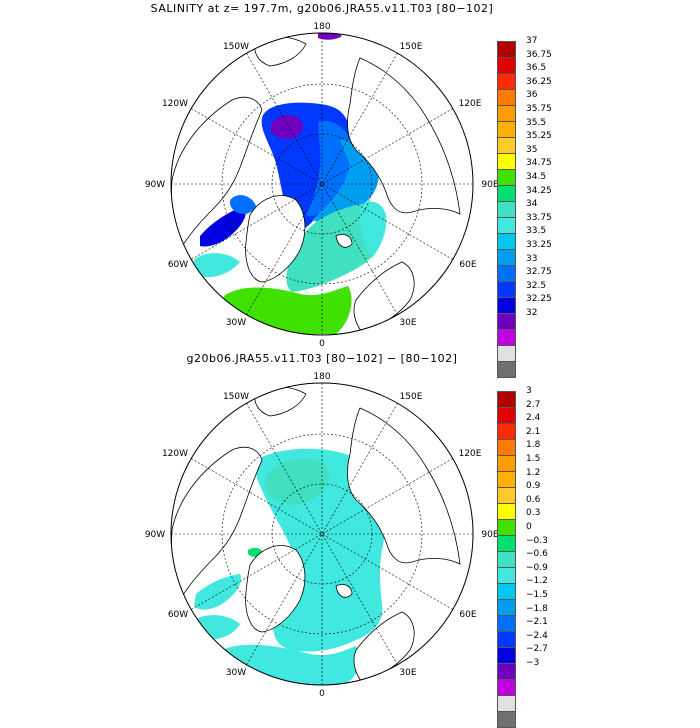 This screenshot has height=728, width=700. Describe the element at coordinates (532, 41) in the screenshot. I see `colorbar-label: 37` at that location.